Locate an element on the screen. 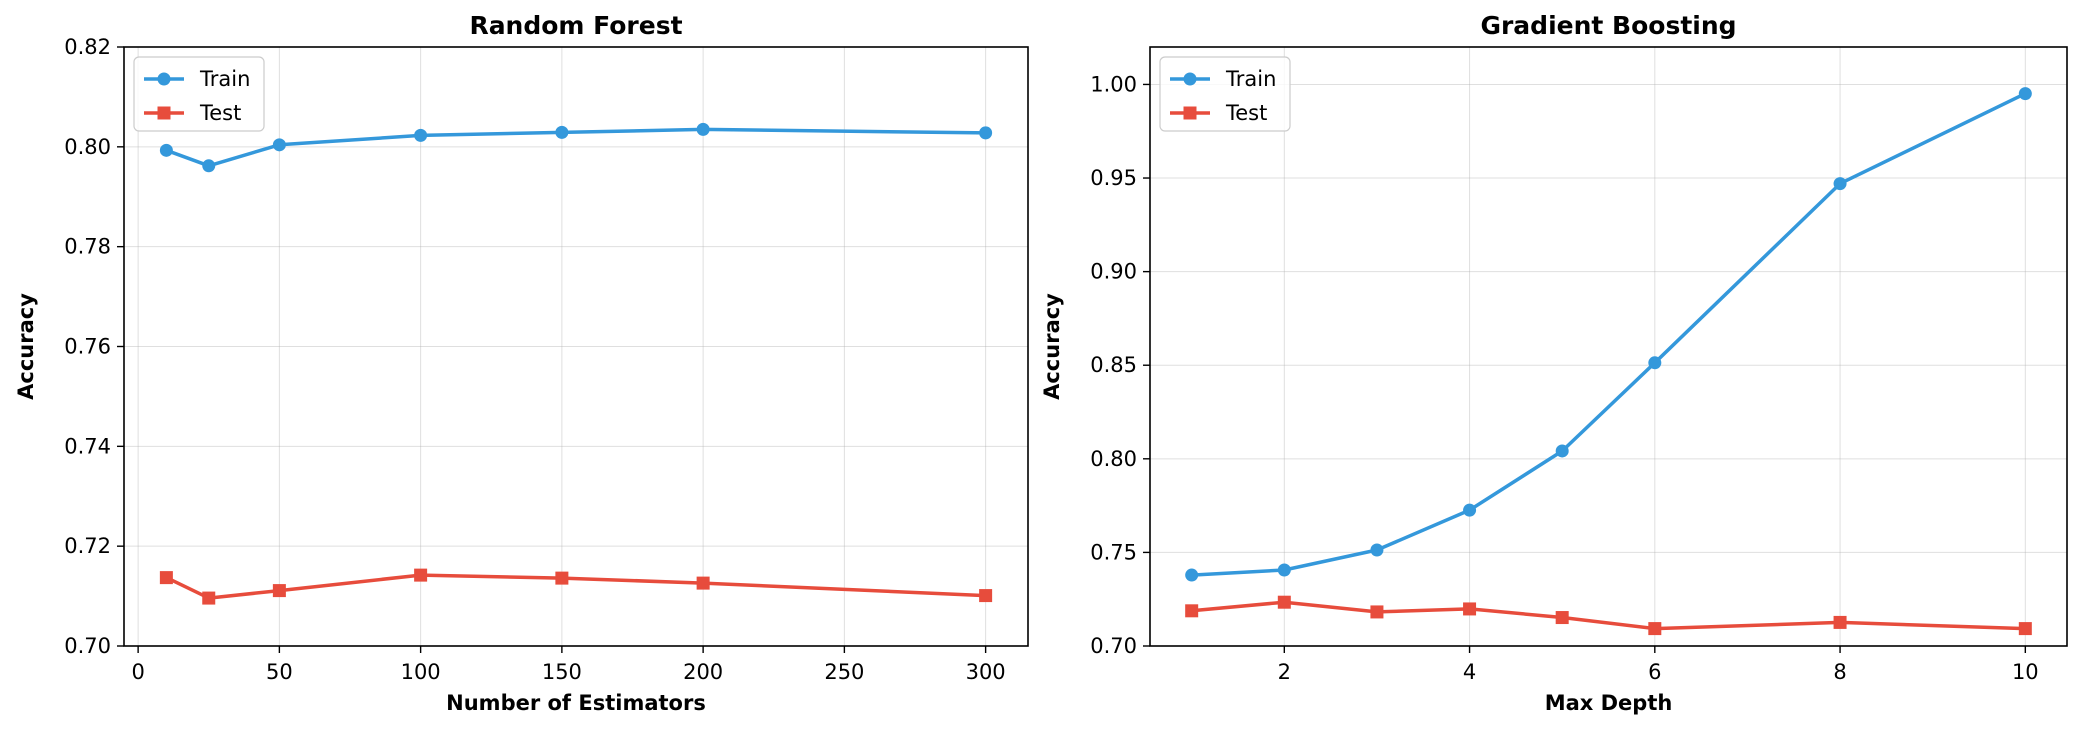  x-tick-label: 10 is located at coordinates (2025, 672).